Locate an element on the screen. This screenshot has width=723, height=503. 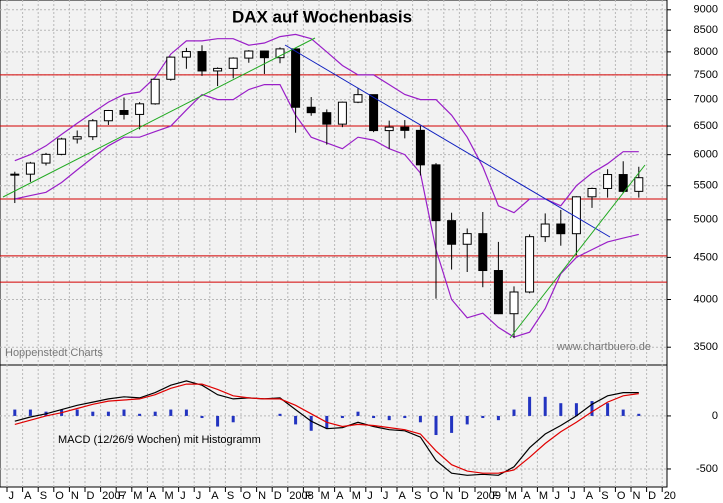
y-tick-label: 6500 is located at coordinates (706, 126).